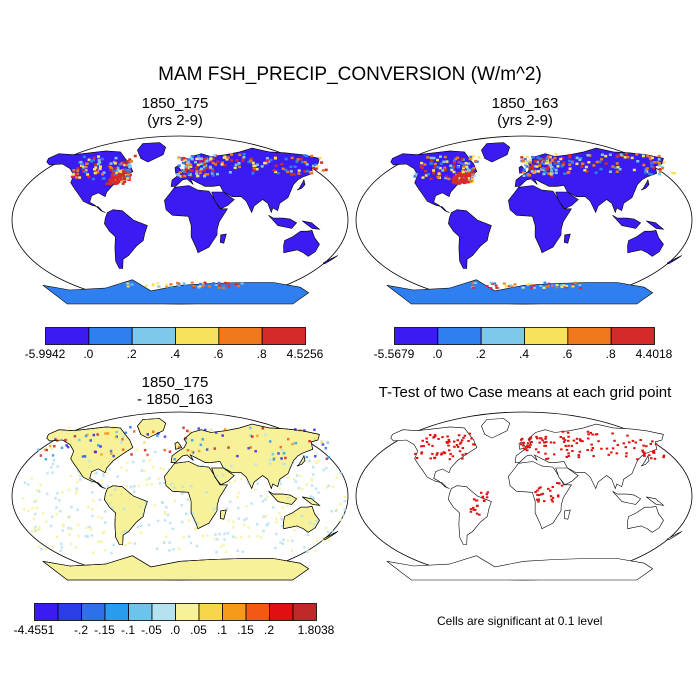 This screenshot has height=700, width=700. What do you see at coordinates (524, 354) in the screenshot?
I see `colorbar-case2-tick-label: .4` at bounding box center [524, 354].